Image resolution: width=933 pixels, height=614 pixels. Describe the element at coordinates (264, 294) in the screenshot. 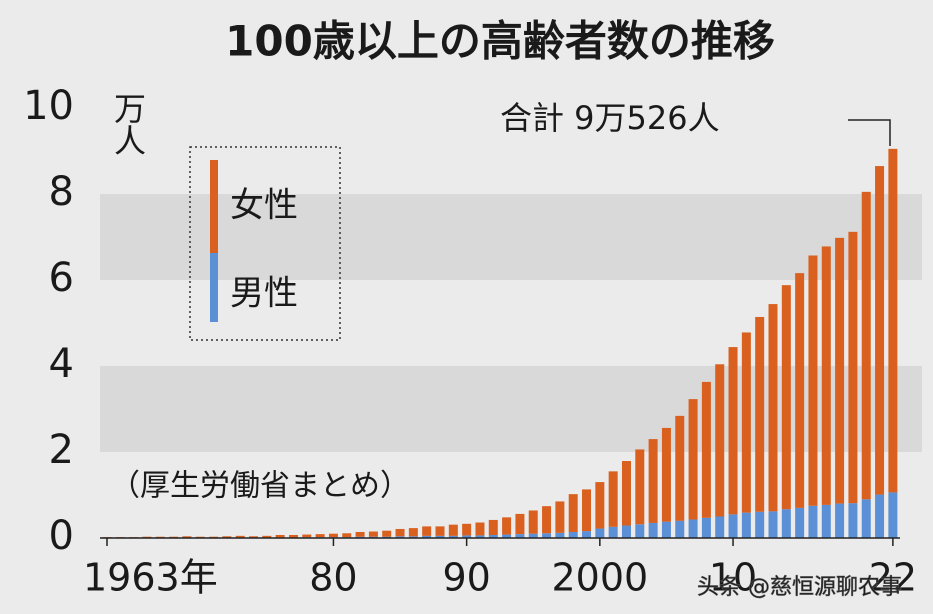

I see `legend-label: 男性` at that location.